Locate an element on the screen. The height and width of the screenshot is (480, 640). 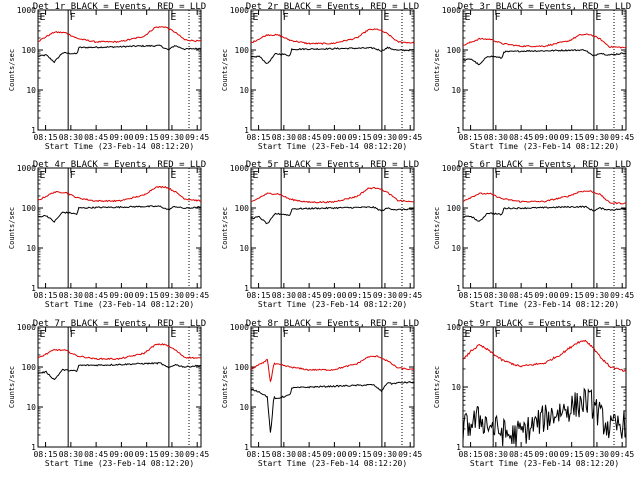
panel-title: Det 3r BLACK = Events, RED = LLD is located at coordinates (544, 7).